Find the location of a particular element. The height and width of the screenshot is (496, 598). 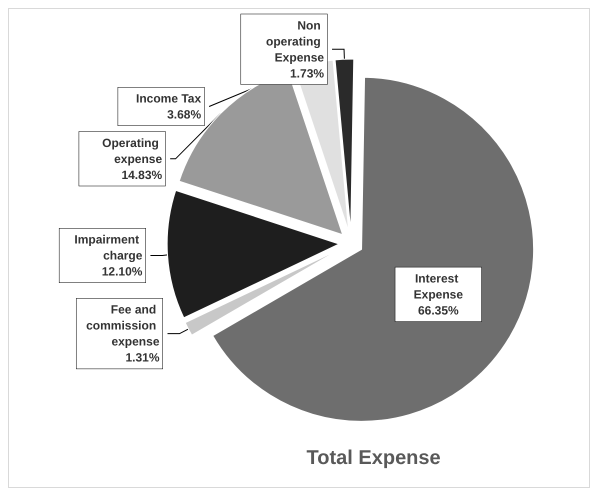

text: Total Expense is located at coordinates (373, 458).